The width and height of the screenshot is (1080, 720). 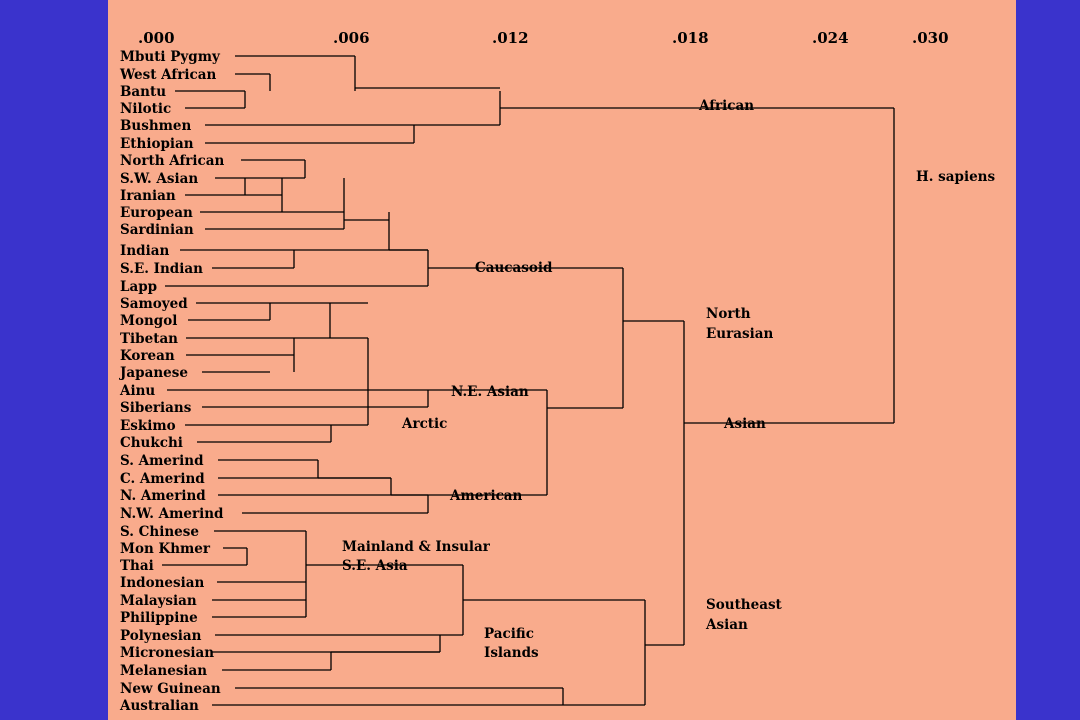 What do you see at coordinates (137, 391) in the screenshot?
I see `leaf-label-ainu: Ainu` at bounding box center [137, 391].